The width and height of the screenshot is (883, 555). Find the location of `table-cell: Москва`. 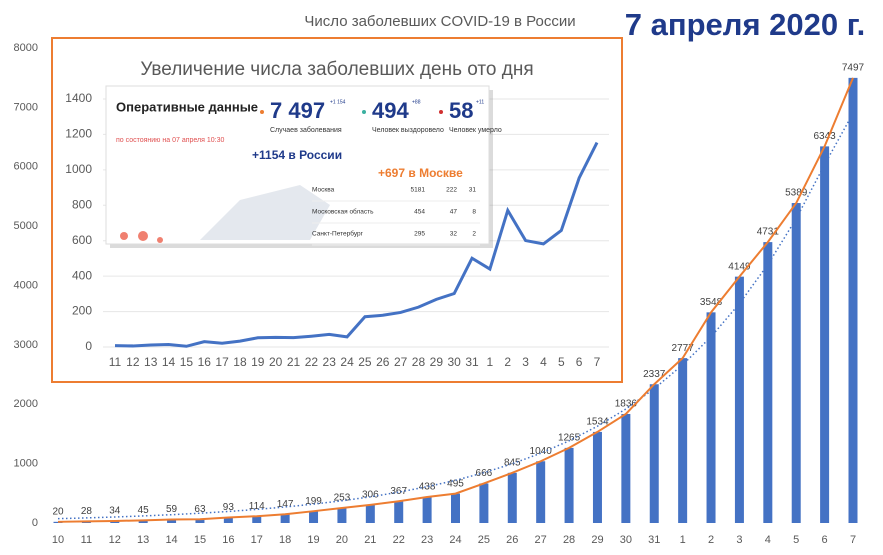

table-cell: Москва is located at coordinates (323, 190).